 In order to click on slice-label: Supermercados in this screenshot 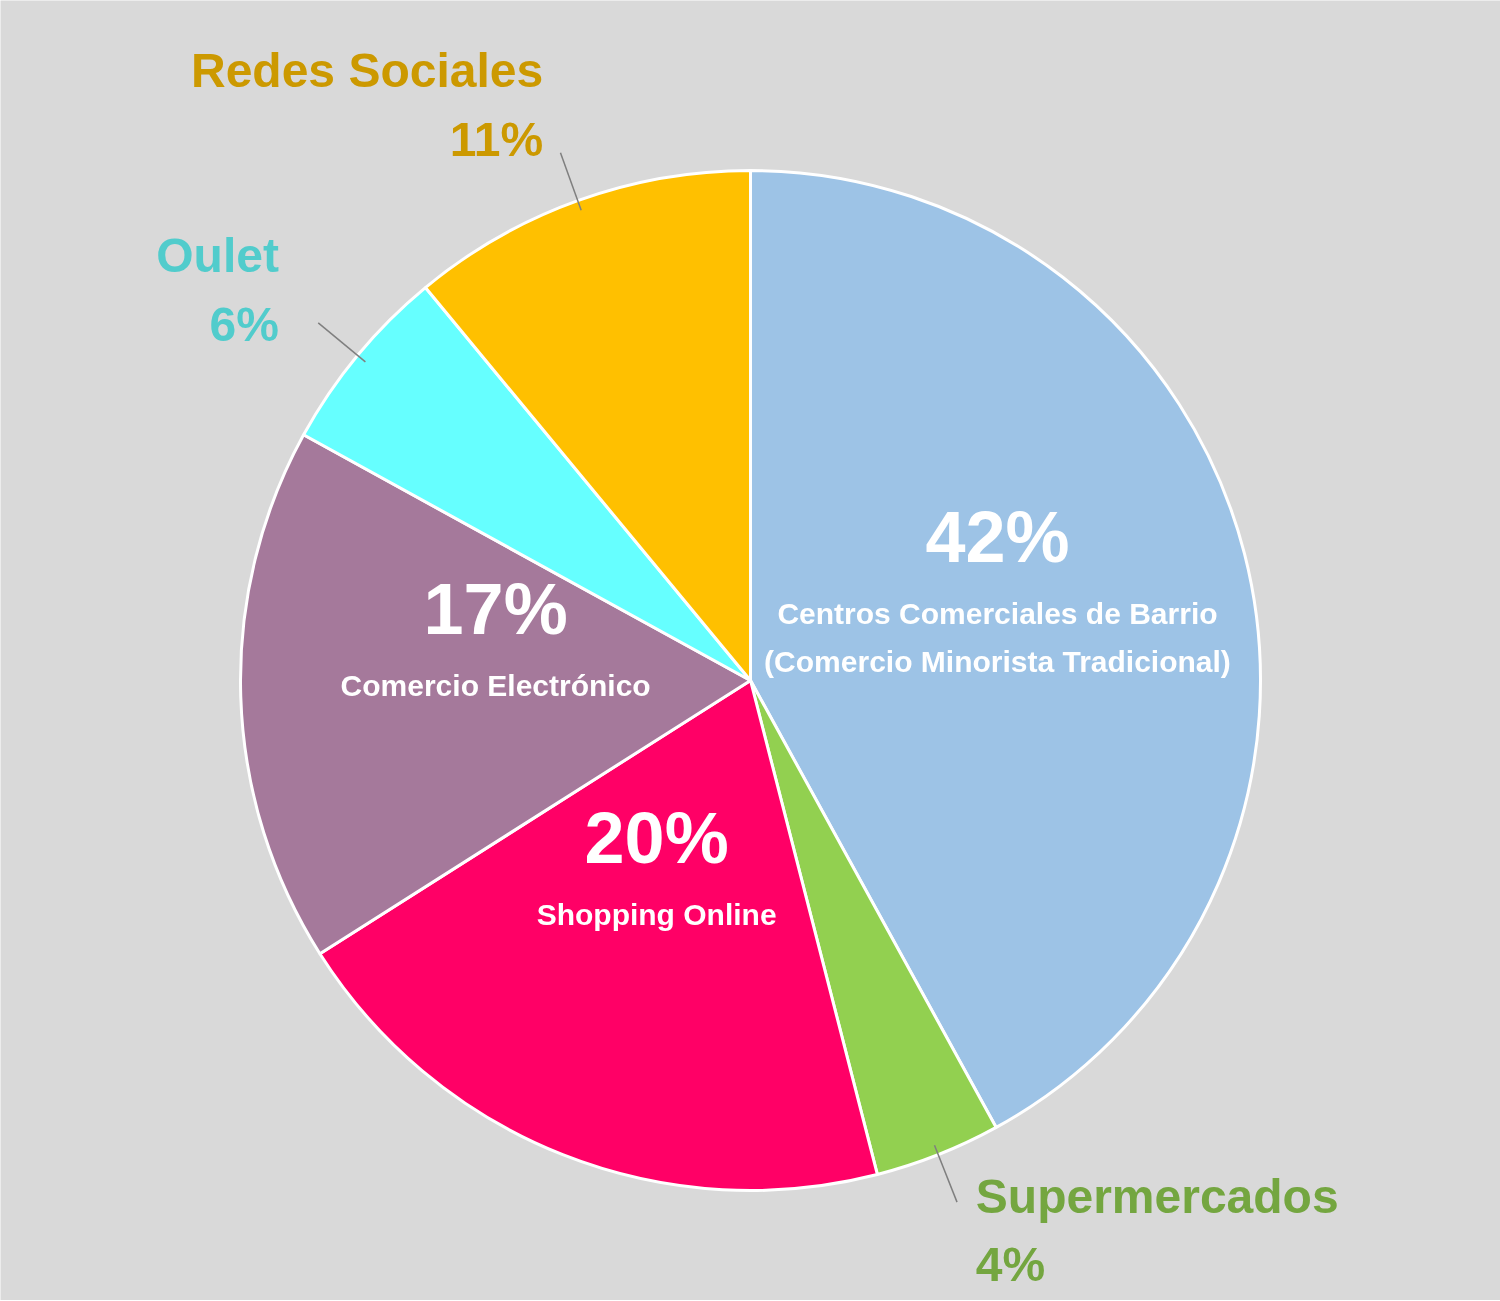, I will do `click(1157, 1196)`.